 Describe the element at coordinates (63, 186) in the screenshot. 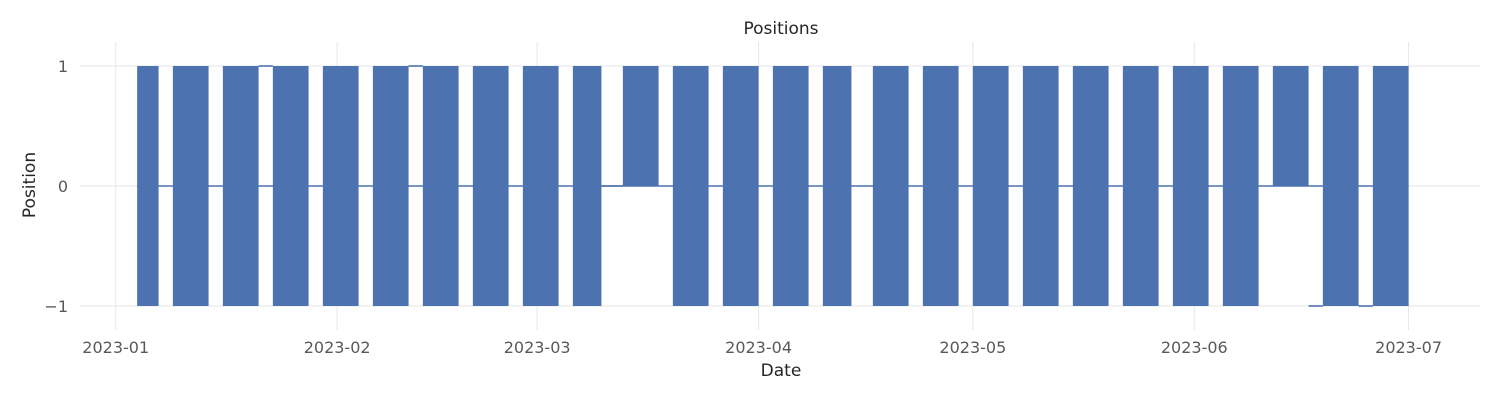

I see `y-tick-label-1: 0` at that location.